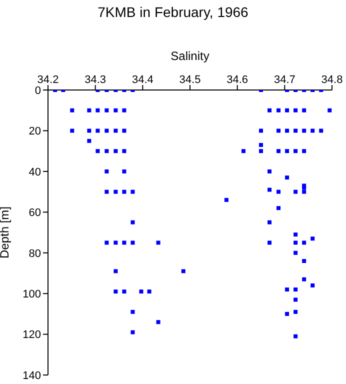  Describe the element at coordinates (190, 80) in the screenshot. I see `x-tick-label: 34.5` at that location.